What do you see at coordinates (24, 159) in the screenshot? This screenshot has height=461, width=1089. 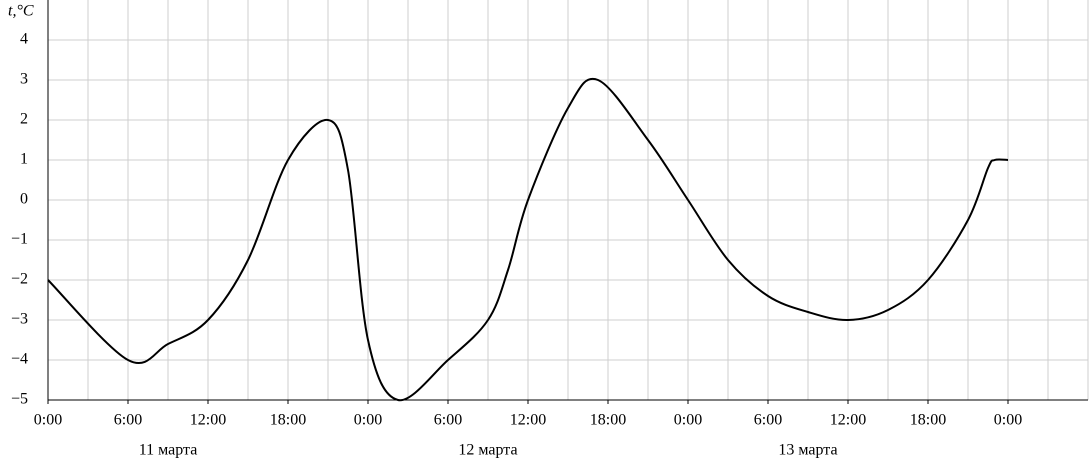 I see `y-tick-label: 1` at bounding box center [24, 159].